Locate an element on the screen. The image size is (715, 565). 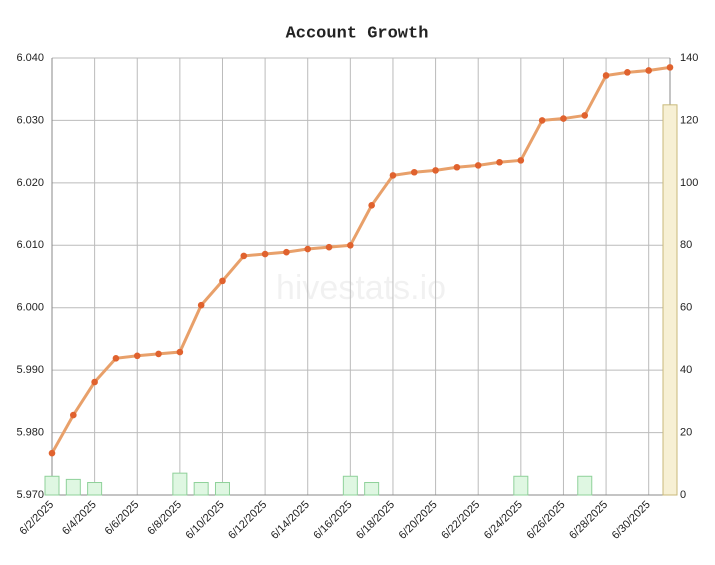
y-tick-label: 5.990 is located at coordinates (30, 370).